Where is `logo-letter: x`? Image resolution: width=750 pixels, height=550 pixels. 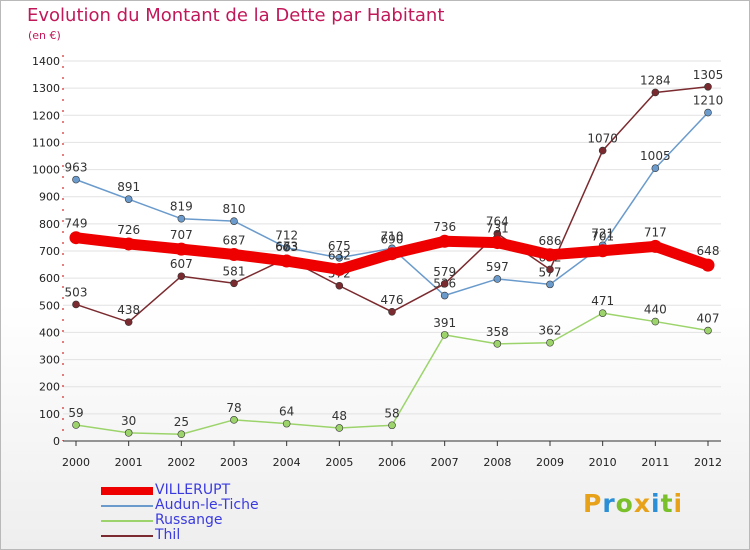
logo-letter: x is located at coordinates (642, 503).